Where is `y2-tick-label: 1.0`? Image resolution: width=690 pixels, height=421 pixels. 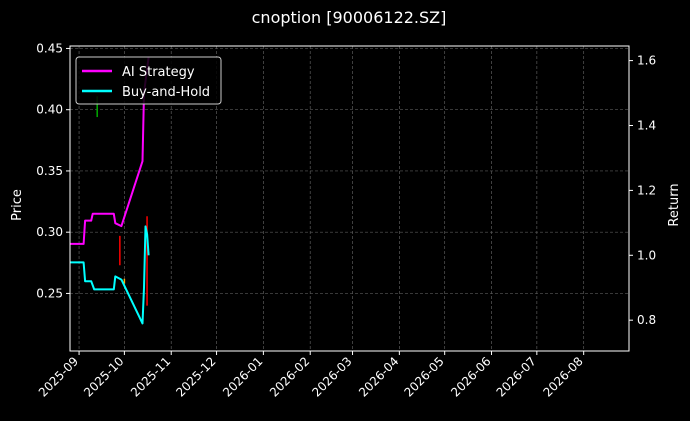
y2-tick-label: 1.0 is located at coordinates (646, 255).